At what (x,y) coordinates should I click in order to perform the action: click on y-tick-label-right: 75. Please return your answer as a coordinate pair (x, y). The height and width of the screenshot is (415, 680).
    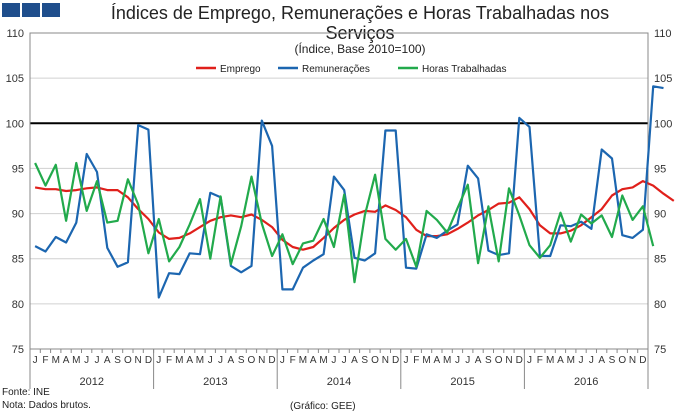
    Looking at the image, I should click on (660, 350).